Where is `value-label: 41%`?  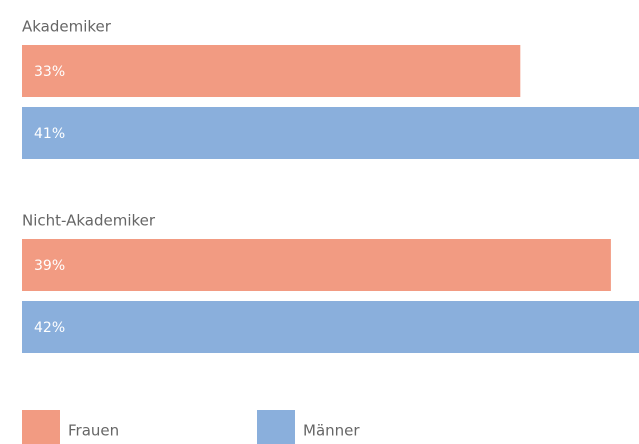 value-label: 41% is located at coordinates (49, 134).